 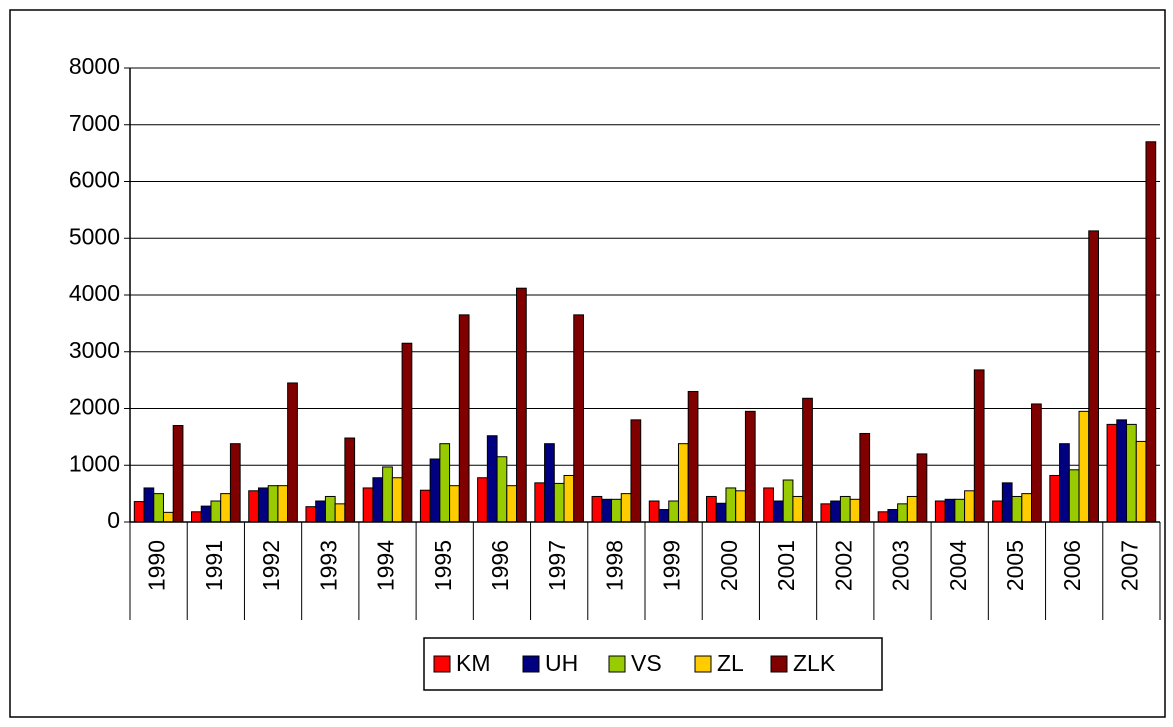 I want to click on x-tick-label: 1992, so click(x=271, y=565).